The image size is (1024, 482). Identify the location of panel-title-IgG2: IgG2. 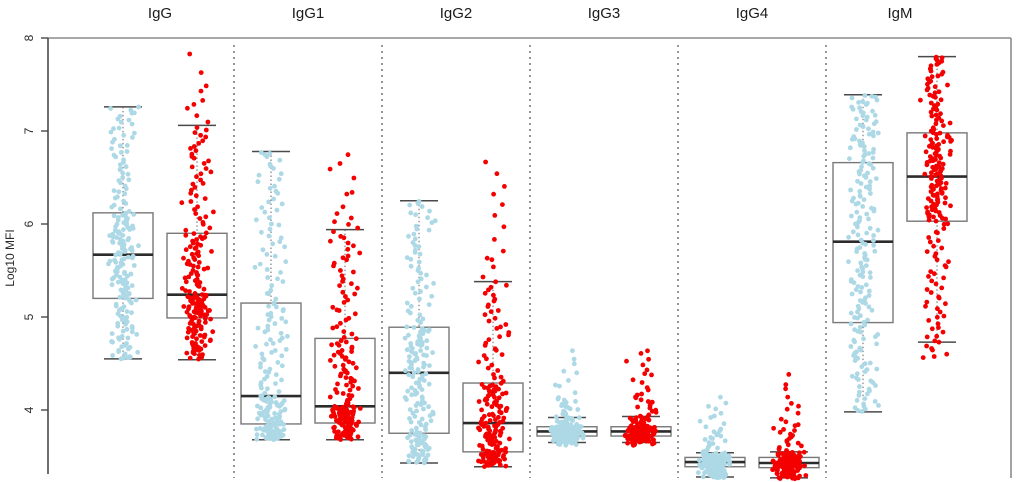
(456, 13).